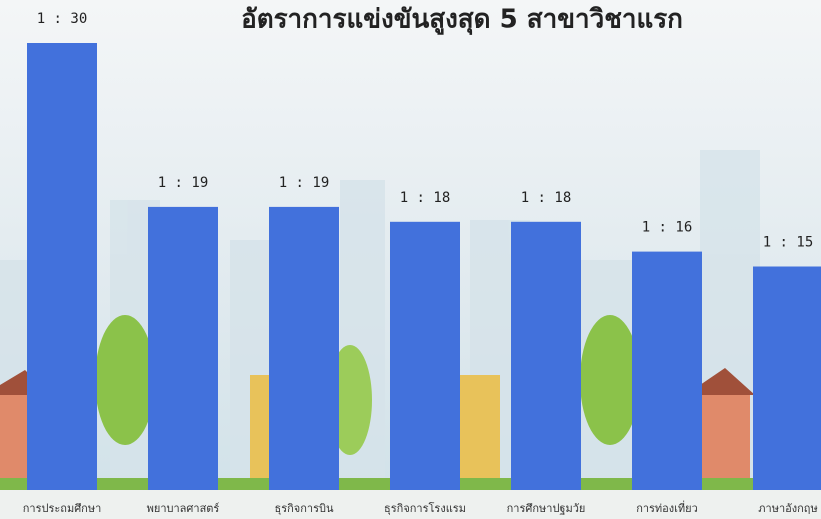 This screenshot has width=821, height=519. What do you see at coordinates (546, 508) in the screenshot?
I see `x-tick-label: การศึกษาปฐมวัย` at bounding box center [546, 508].